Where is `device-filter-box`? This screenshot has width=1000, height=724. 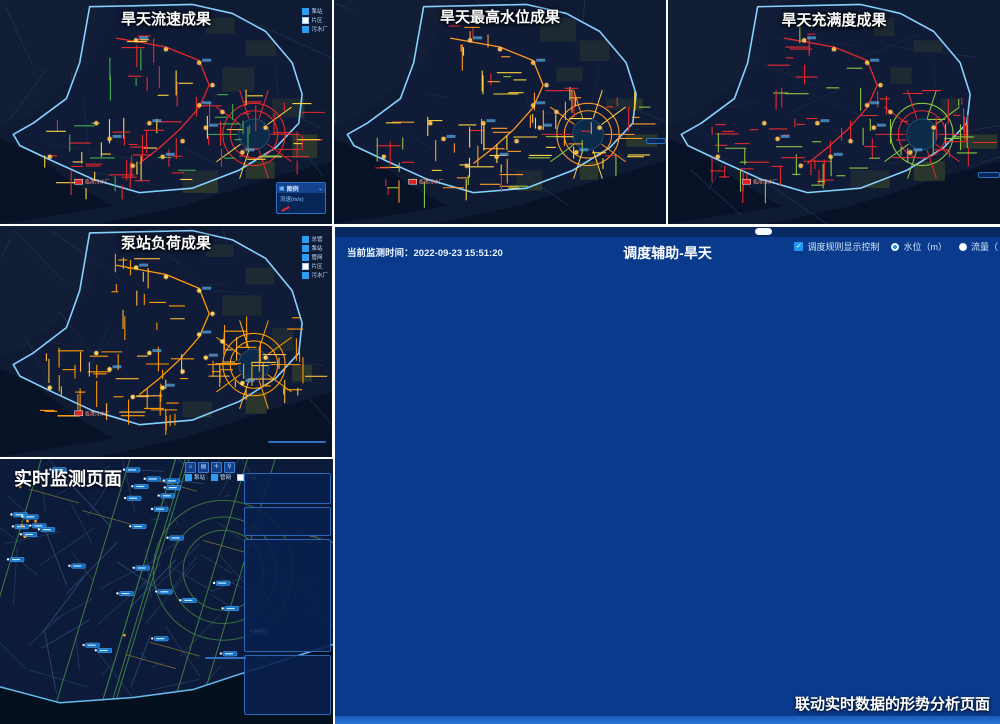 device-filter-box is located at coordinates (287, 488).